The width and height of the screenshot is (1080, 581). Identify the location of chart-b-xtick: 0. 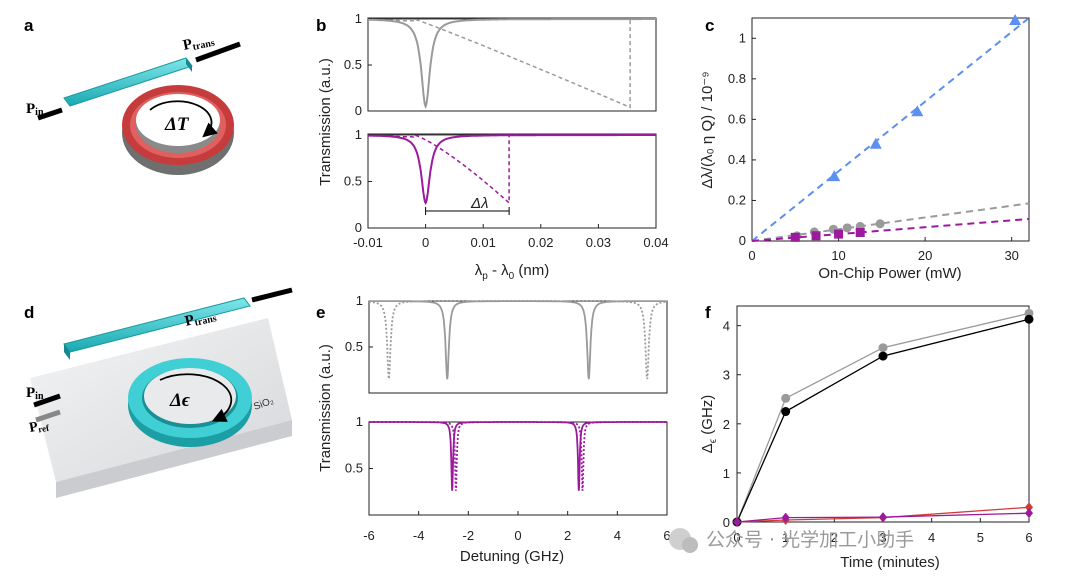
(425, 242).